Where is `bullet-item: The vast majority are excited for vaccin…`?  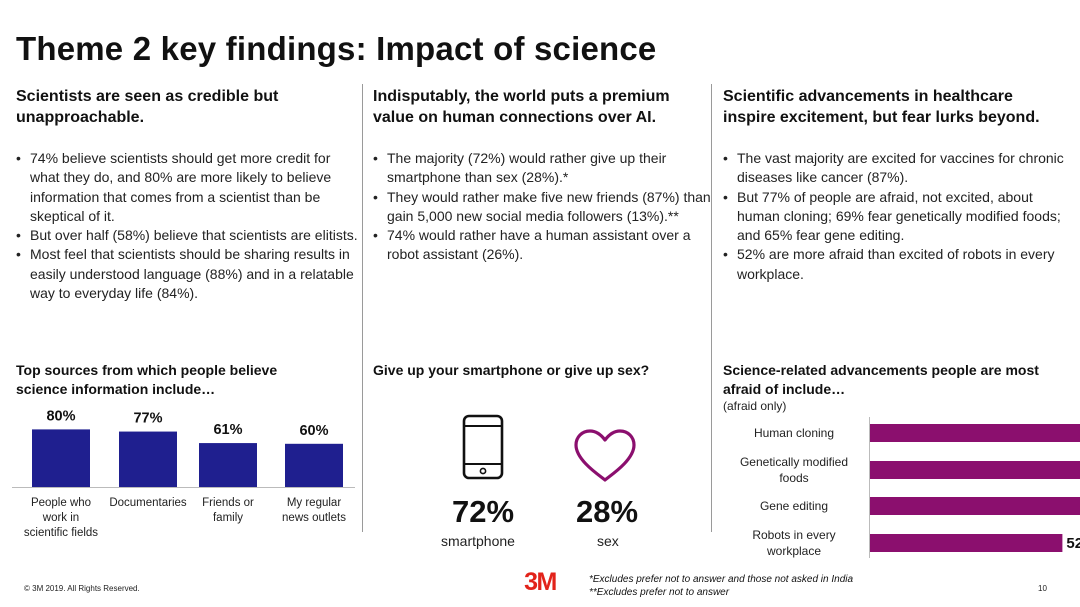 bullet-item: The vast majority are excited for vaccin… is located at coordinates (895, 168).